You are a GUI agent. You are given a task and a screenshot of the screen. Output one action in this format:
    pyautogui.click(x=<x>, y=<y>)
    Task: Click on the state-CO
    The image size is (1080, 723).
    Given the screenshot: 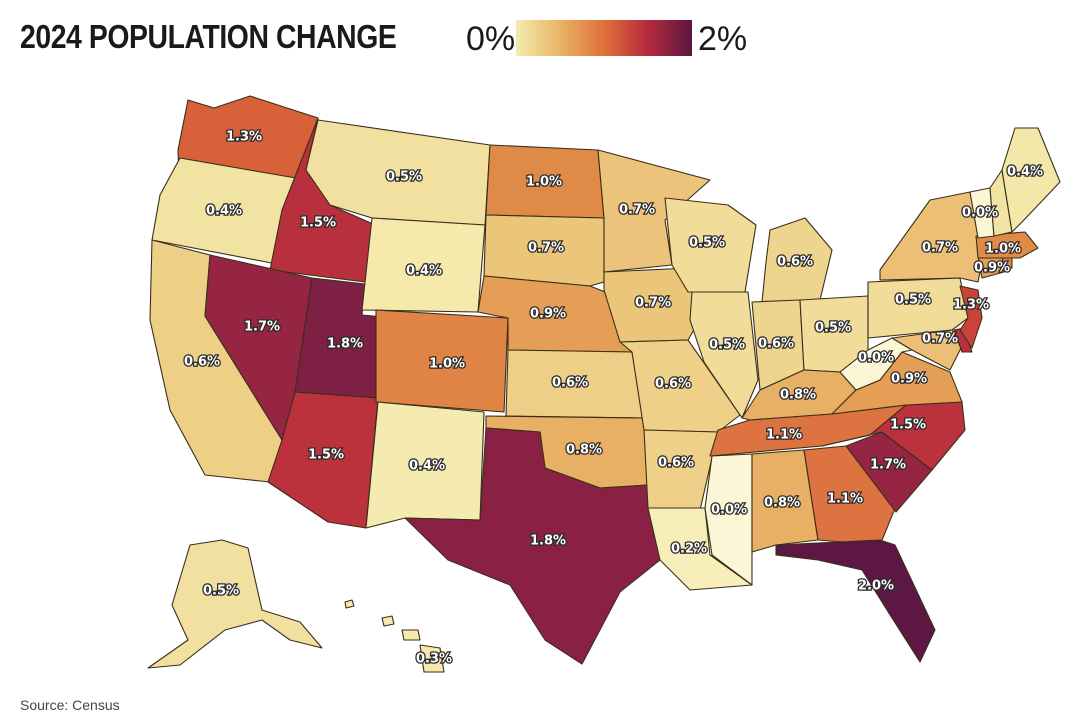 What is the action you would take?
    pyautogui.click(x=442, y=361)
    